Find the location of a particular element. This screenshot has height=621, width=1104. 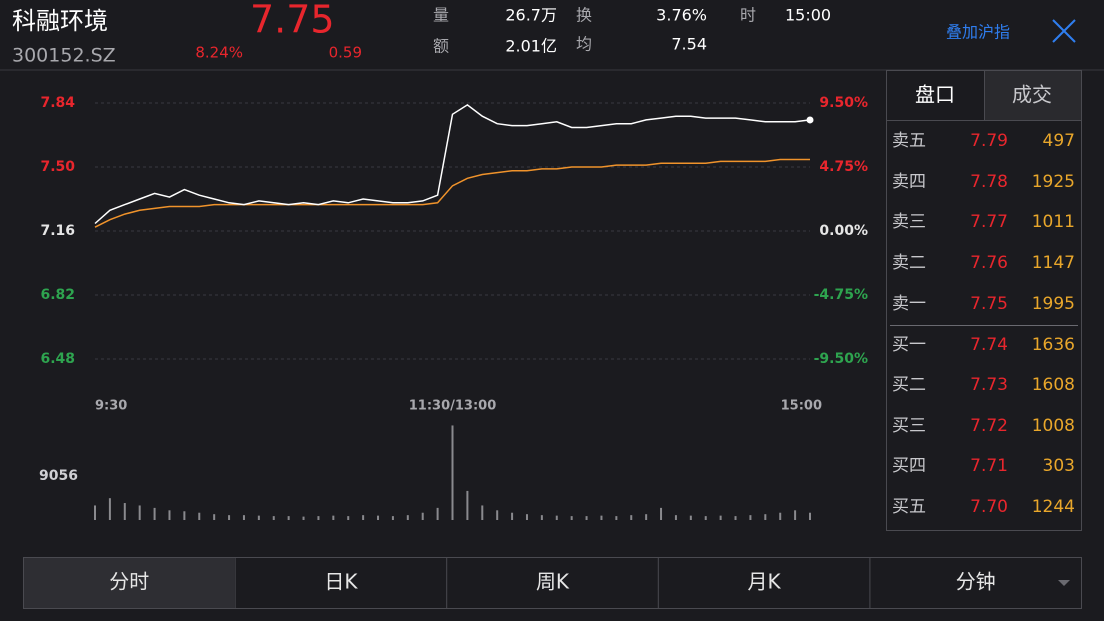

order-volume: 497 is located at coordinates (1059, 141).